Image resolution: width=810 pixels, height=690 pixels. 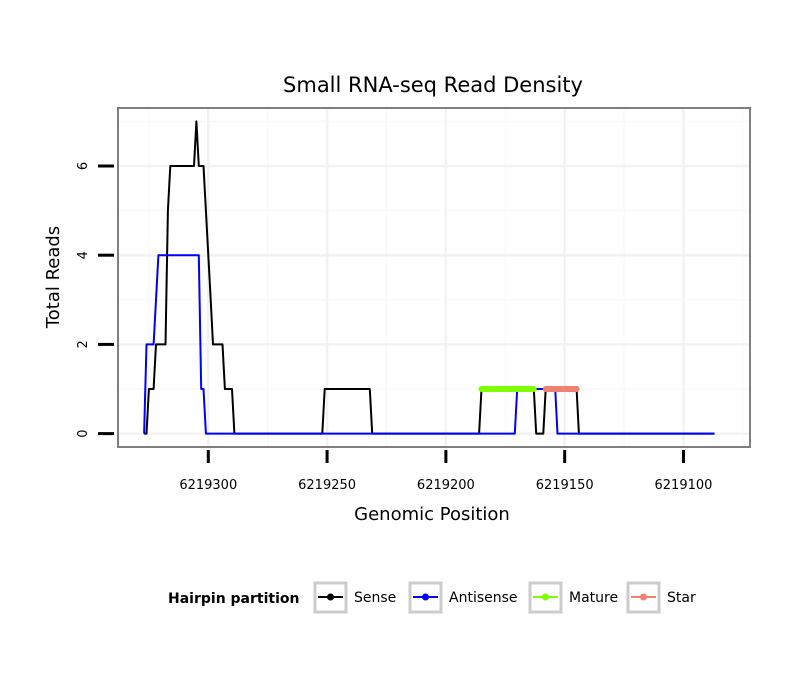 I want to click on x-tick-label: 6219100, so click(x=684, y=485).